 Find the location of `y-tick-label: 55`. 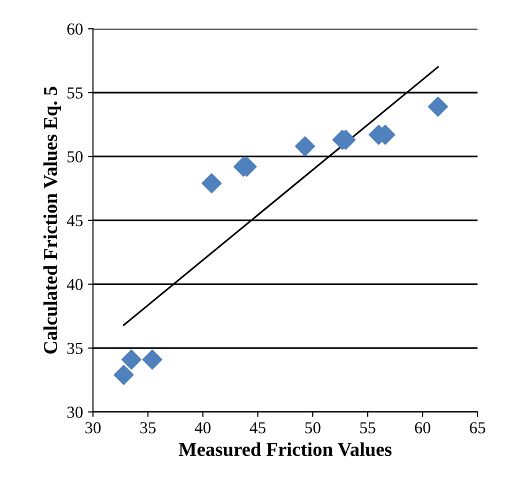

y-tick-label: 55 is located at coordinates (75, 93).